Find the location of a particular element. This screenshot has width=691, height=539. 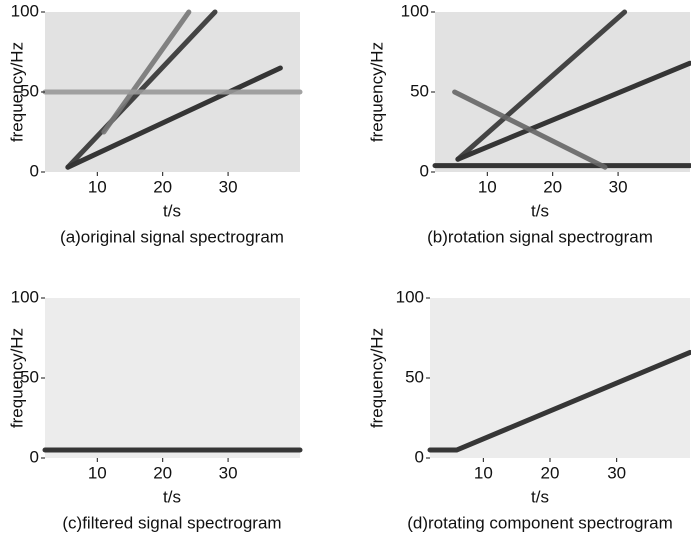

caption: (d)rotating component spectrogram is located at coordinates (540, 522).